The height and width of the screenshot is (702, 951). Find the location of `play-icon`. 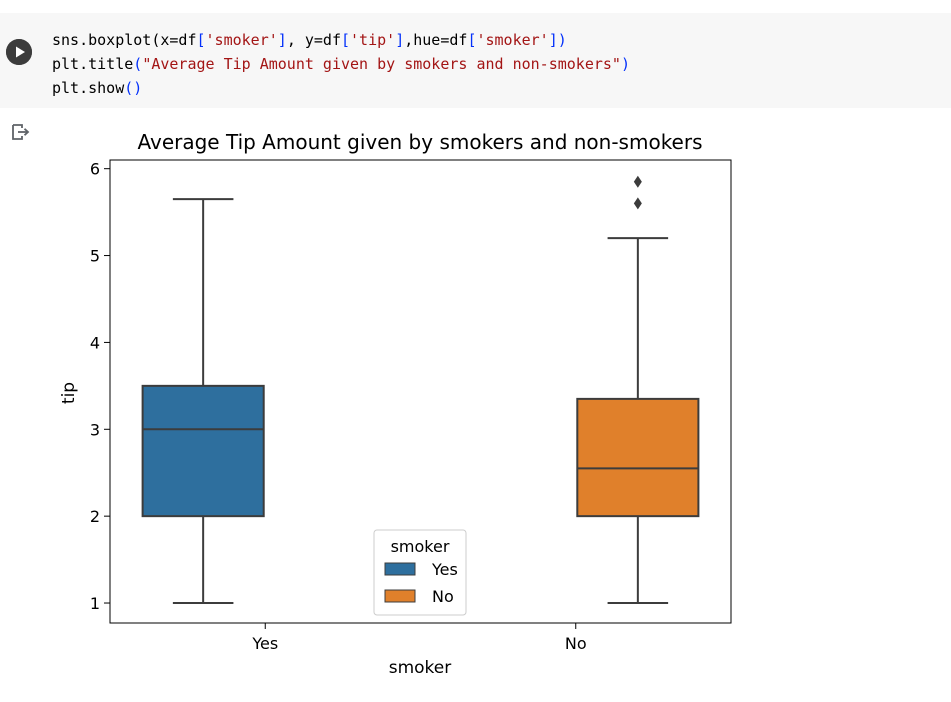

play-icon is located at coordinates (19, 52).